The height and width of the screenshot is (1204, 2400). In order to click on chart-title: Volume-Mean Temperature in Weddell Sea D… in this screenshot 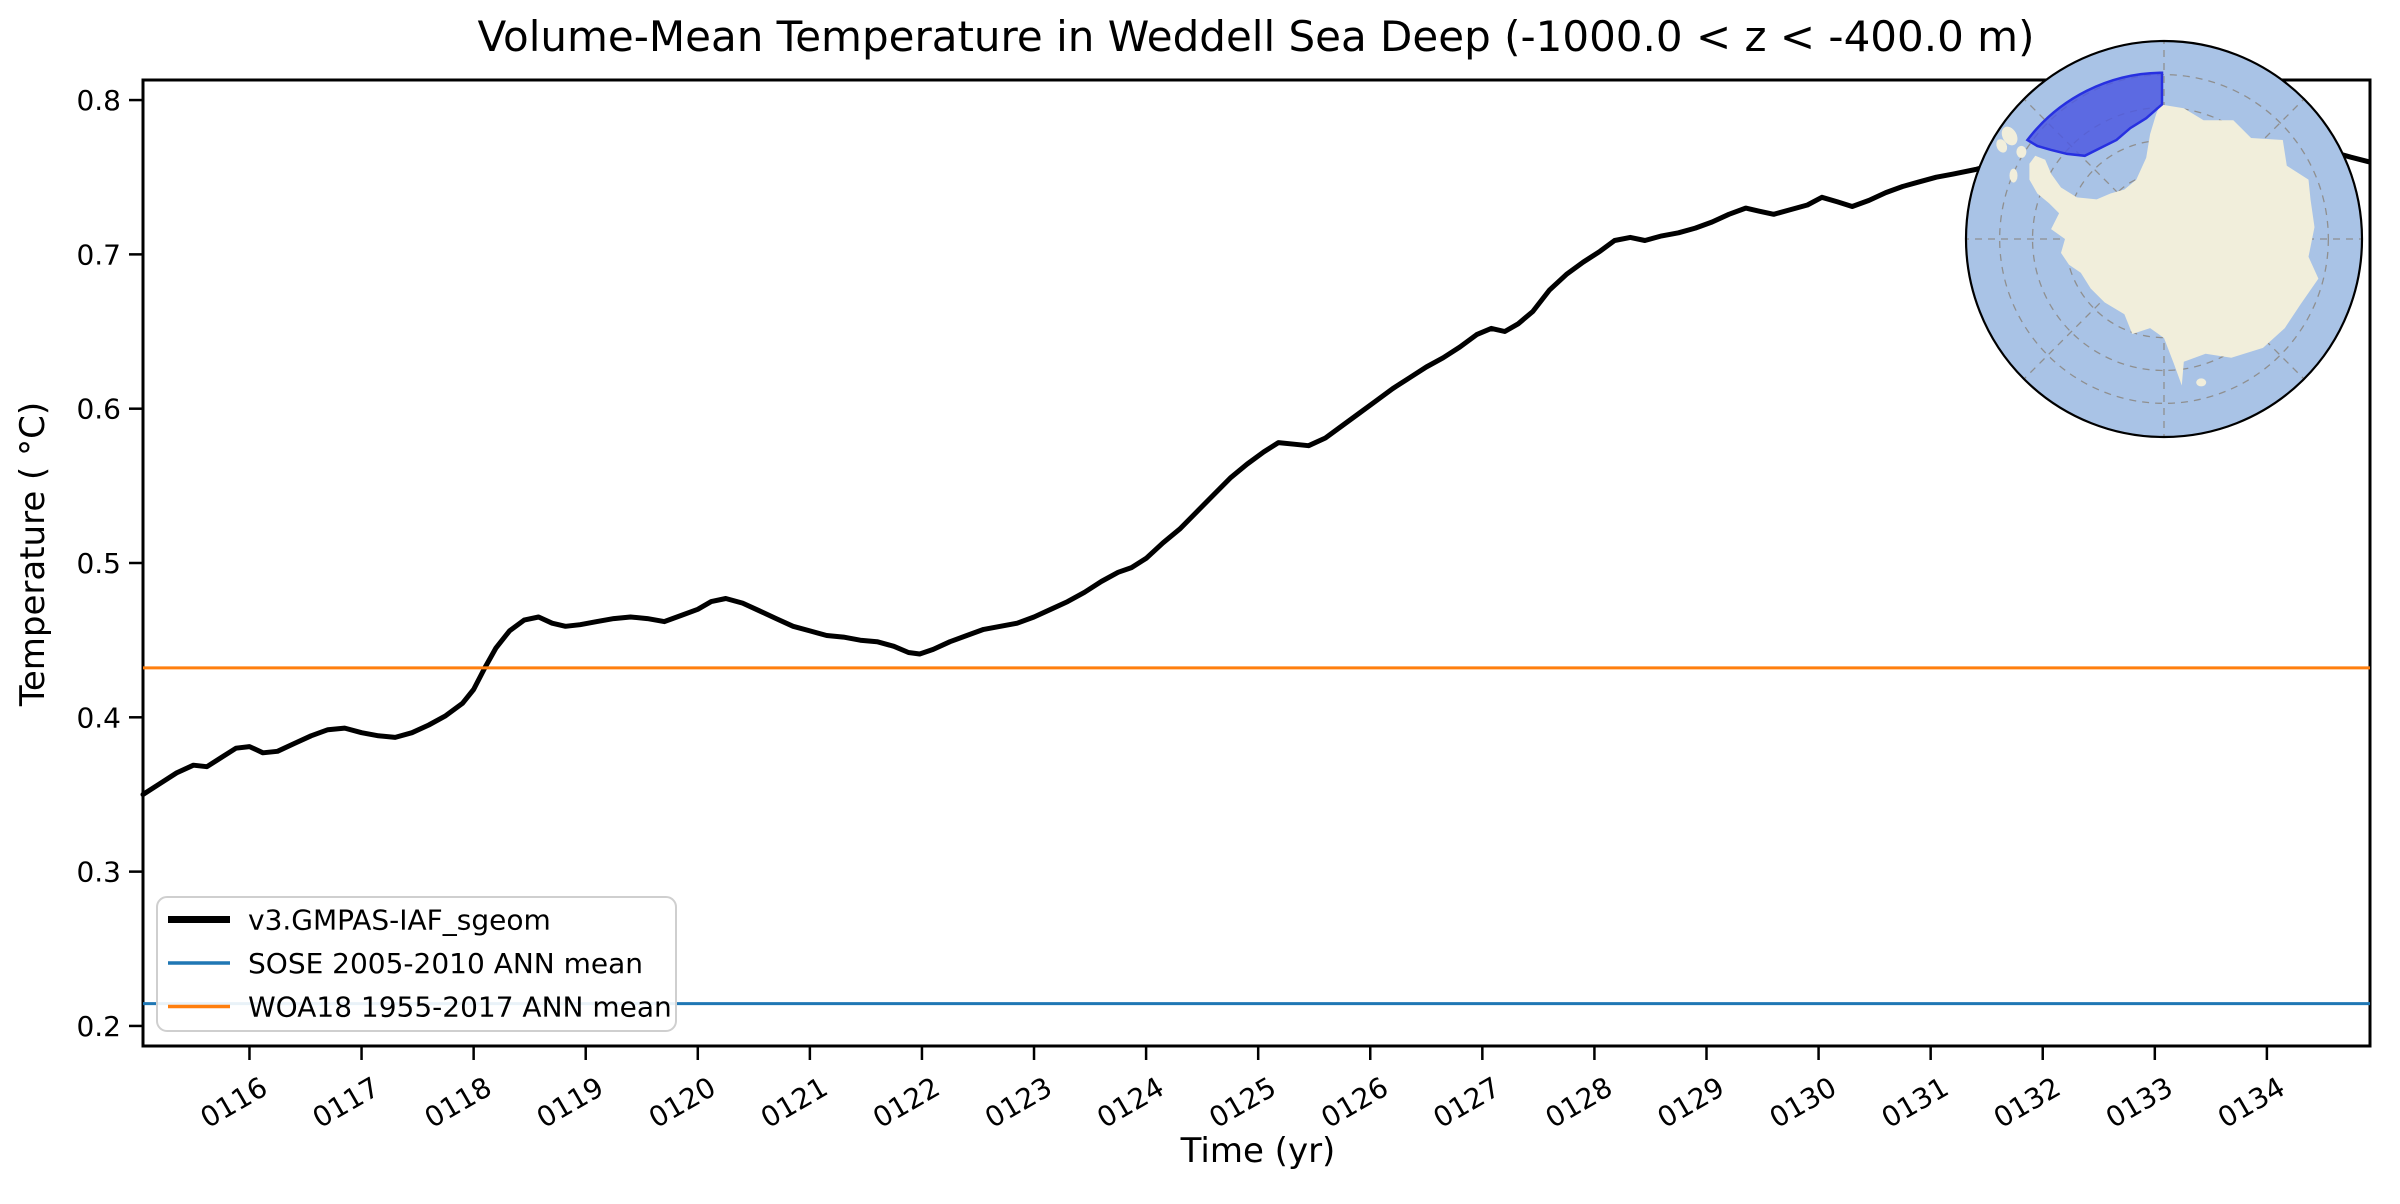, I will do `click(1256, 36)`.